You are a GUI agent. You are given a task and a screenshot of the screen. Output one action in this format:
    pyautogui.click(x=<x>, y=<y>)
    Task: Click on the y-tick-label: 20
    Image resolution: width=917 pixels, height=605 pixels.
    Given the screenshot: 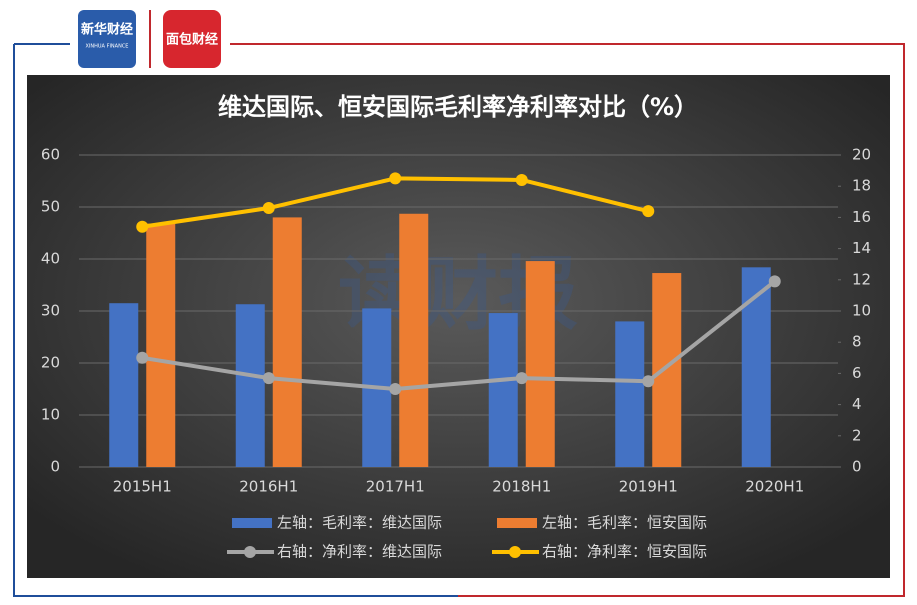 What is the action you would take?
    pyautogui.click(x=50, y=363)
    